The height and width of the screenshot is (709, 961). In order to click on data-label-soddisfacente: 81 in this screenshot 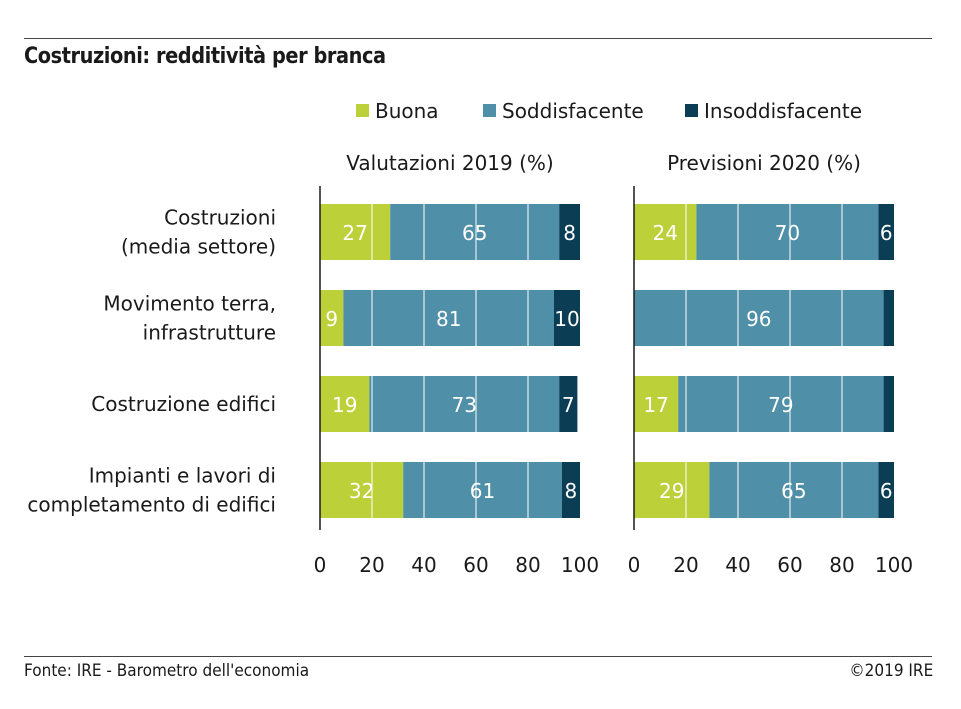, I will do `click(448, 319)`.